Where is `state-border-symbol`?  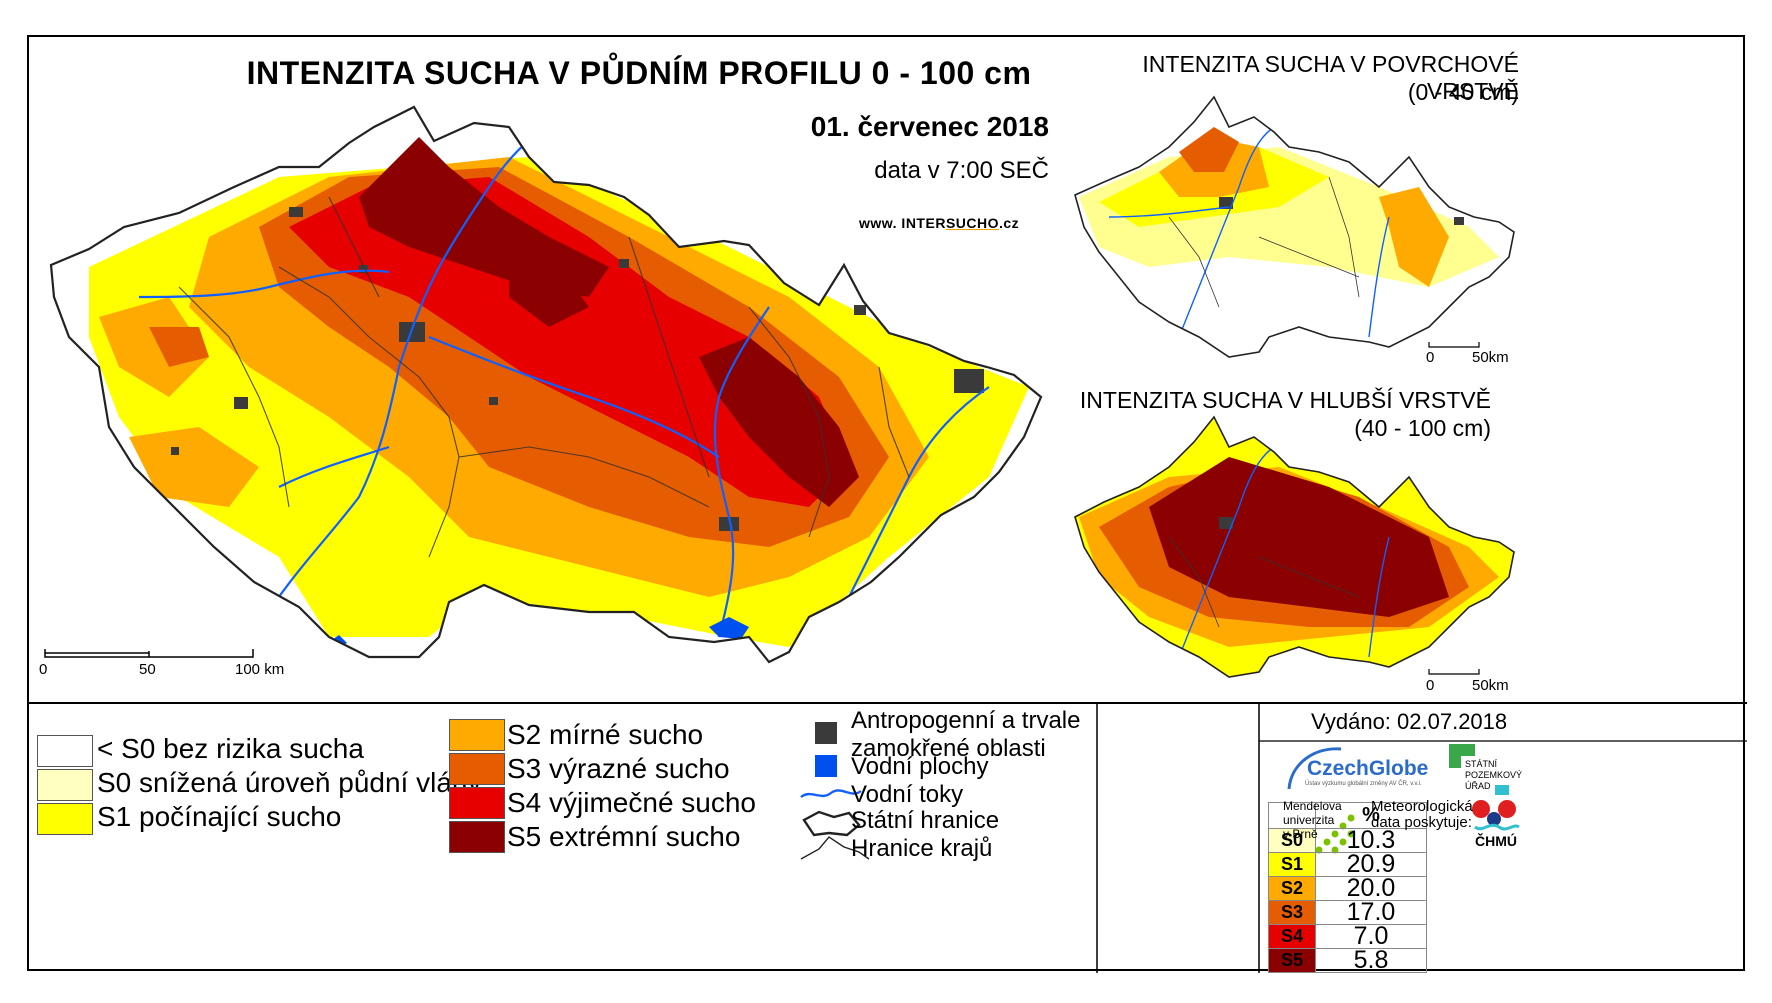 state-border-symbol is located at coordinates (831, 823).